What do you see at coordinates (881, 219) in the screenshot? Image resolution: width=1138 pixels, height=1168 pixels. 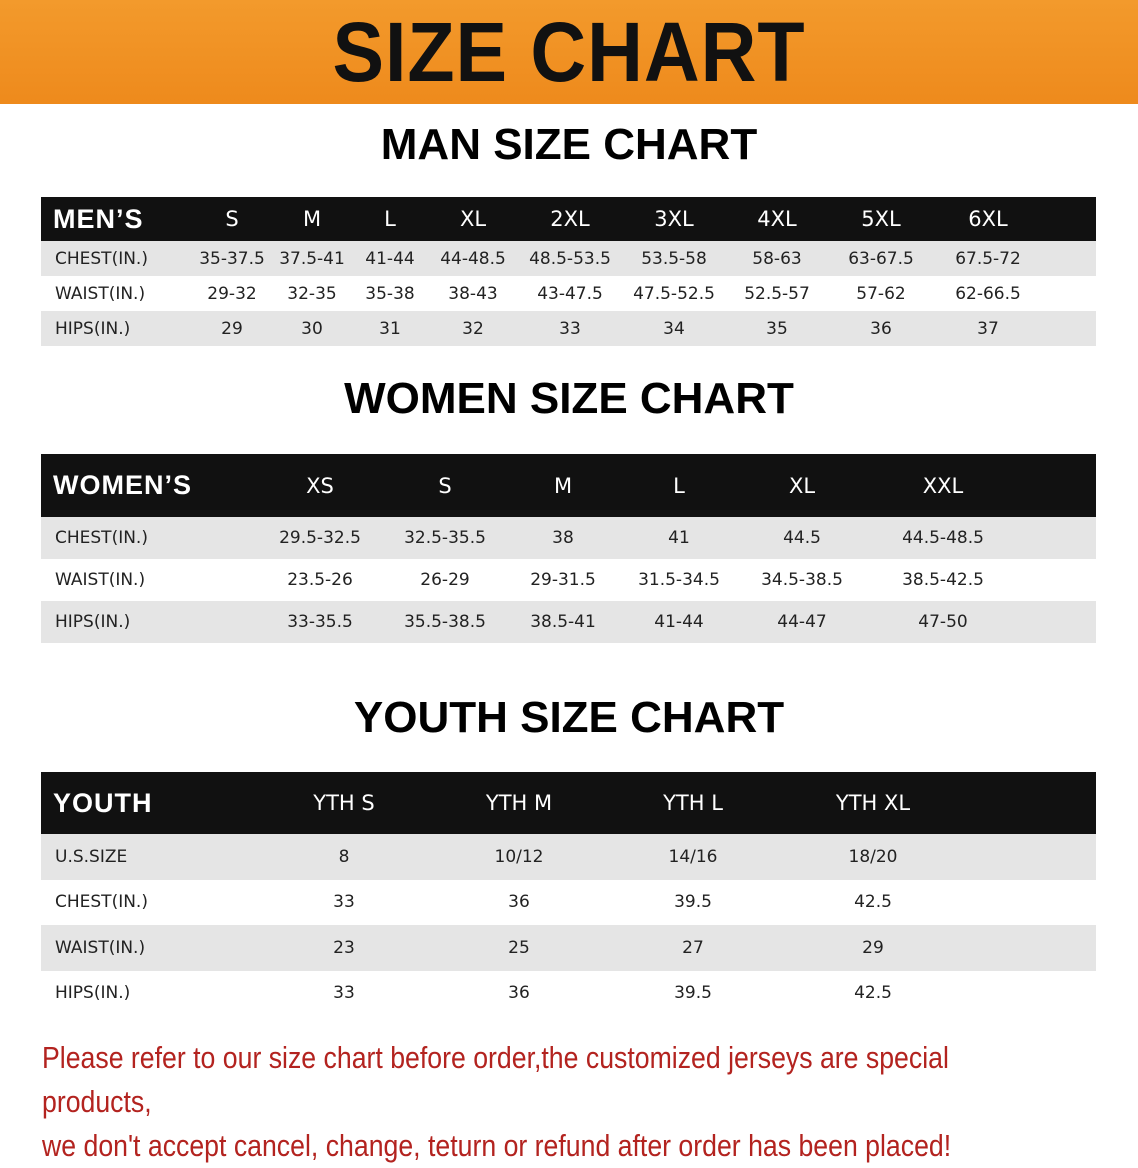 I see `size-header: 5XL` at bounding box center [881, 219].